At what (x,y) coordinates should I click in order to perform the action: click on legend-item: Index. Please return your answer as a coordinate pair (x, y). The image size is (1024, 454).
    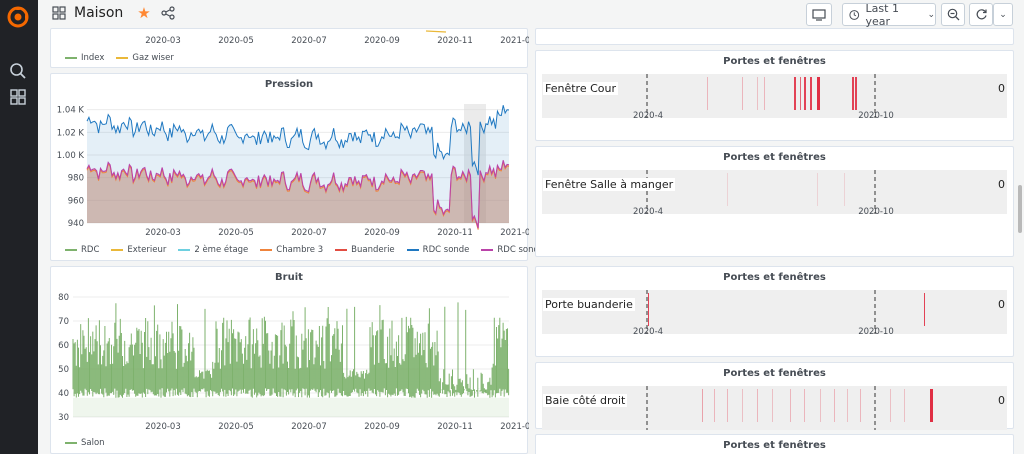
    Looking at the image, I should click on (84, 58).